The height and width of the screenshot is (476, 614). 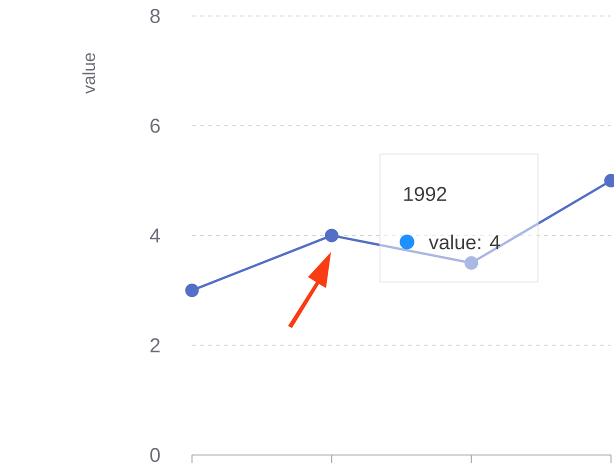 I want to click on y-tick-label: 4, so click(x=155, y=235).